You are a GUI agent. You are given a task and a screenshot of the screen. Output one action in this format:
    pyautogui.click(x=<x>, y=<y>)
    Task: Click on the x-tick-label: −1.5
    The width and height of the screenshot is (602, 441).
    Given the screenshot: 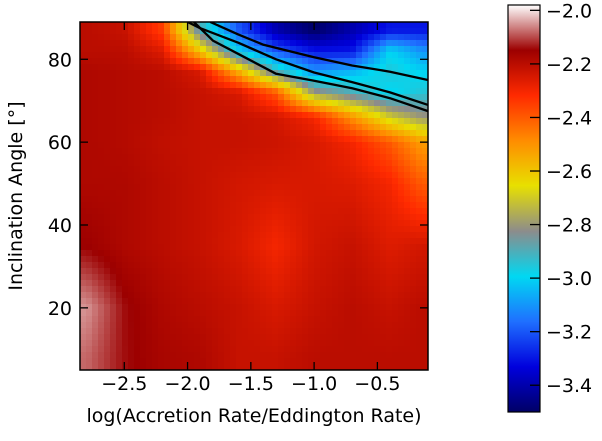 What is the action you would take?
    pyautogui.click(x=251, y=384)
    